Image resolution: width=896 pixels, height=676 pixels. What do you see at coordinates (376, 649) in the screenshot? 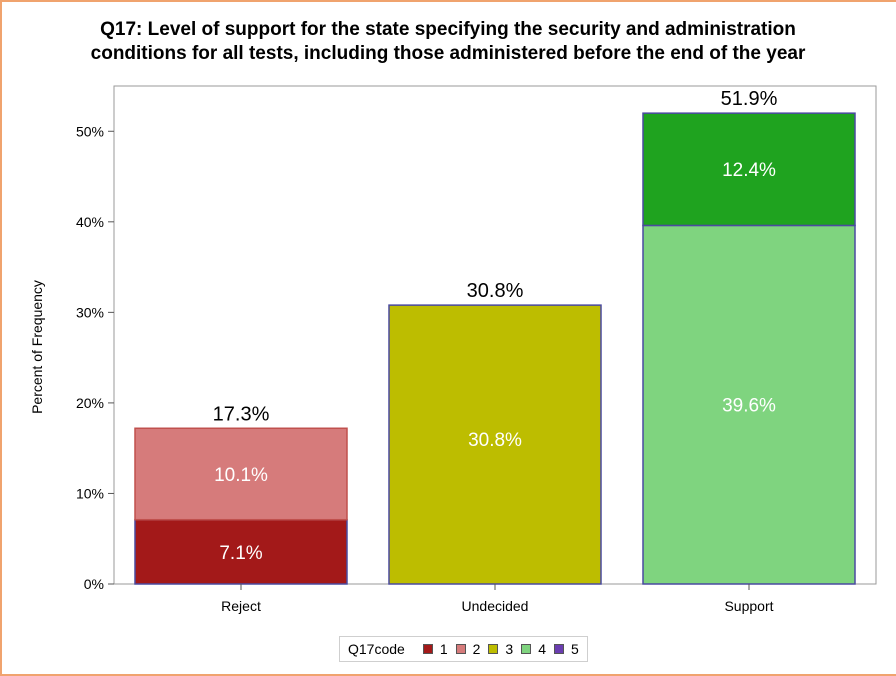
I see `legend-title: Q17code` at bounding box center [376, 649].